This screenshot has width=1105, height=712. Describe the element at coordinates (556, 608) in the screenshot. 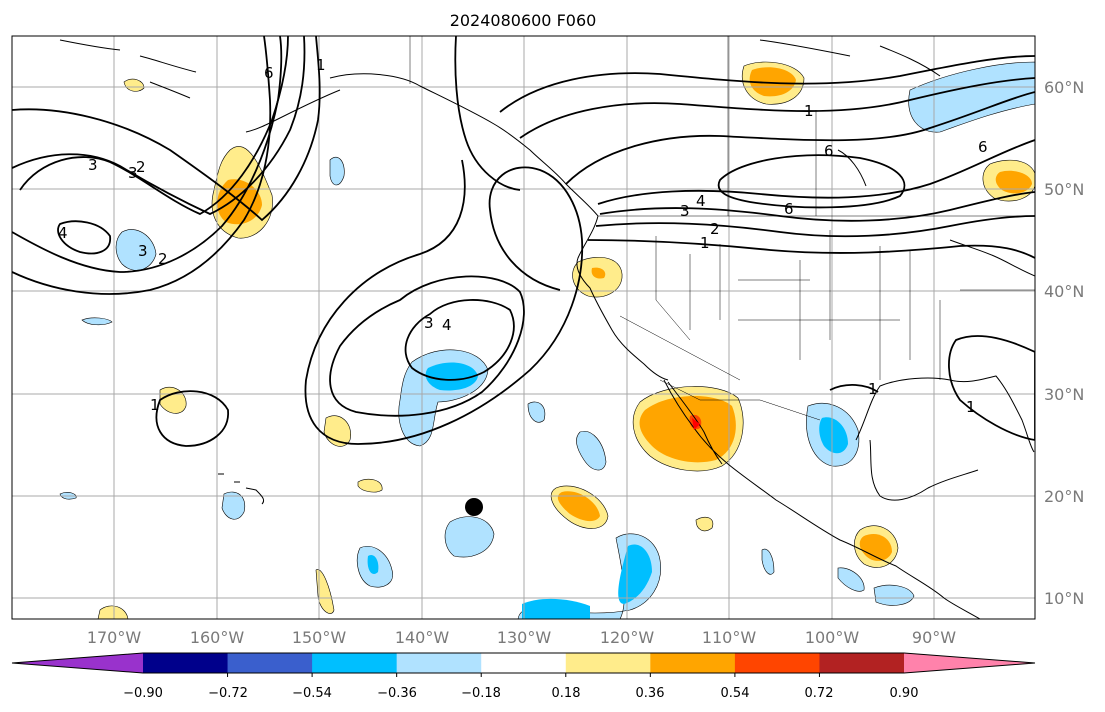

I see `anomaly-negative-southern-band` at that location.